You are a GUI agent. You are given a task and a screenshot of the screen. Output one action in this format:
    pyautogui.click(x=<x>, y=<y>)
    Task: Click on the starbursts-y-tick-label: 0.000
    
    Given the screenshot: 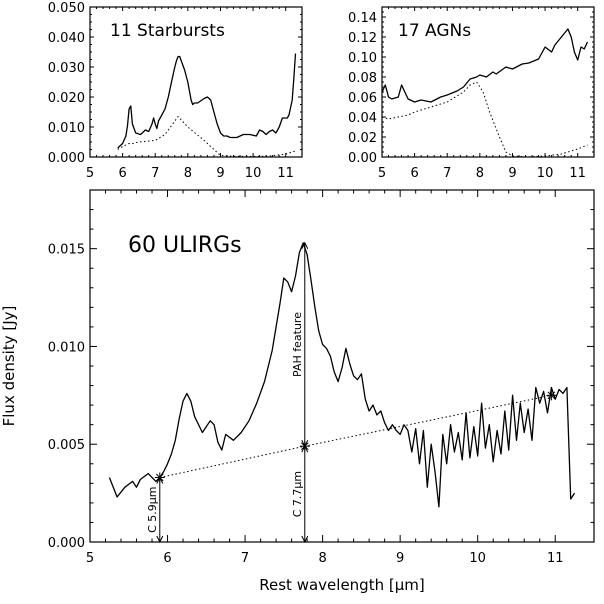 What is the action you would take?
    pyautogui.click(x=66, y=158)
    